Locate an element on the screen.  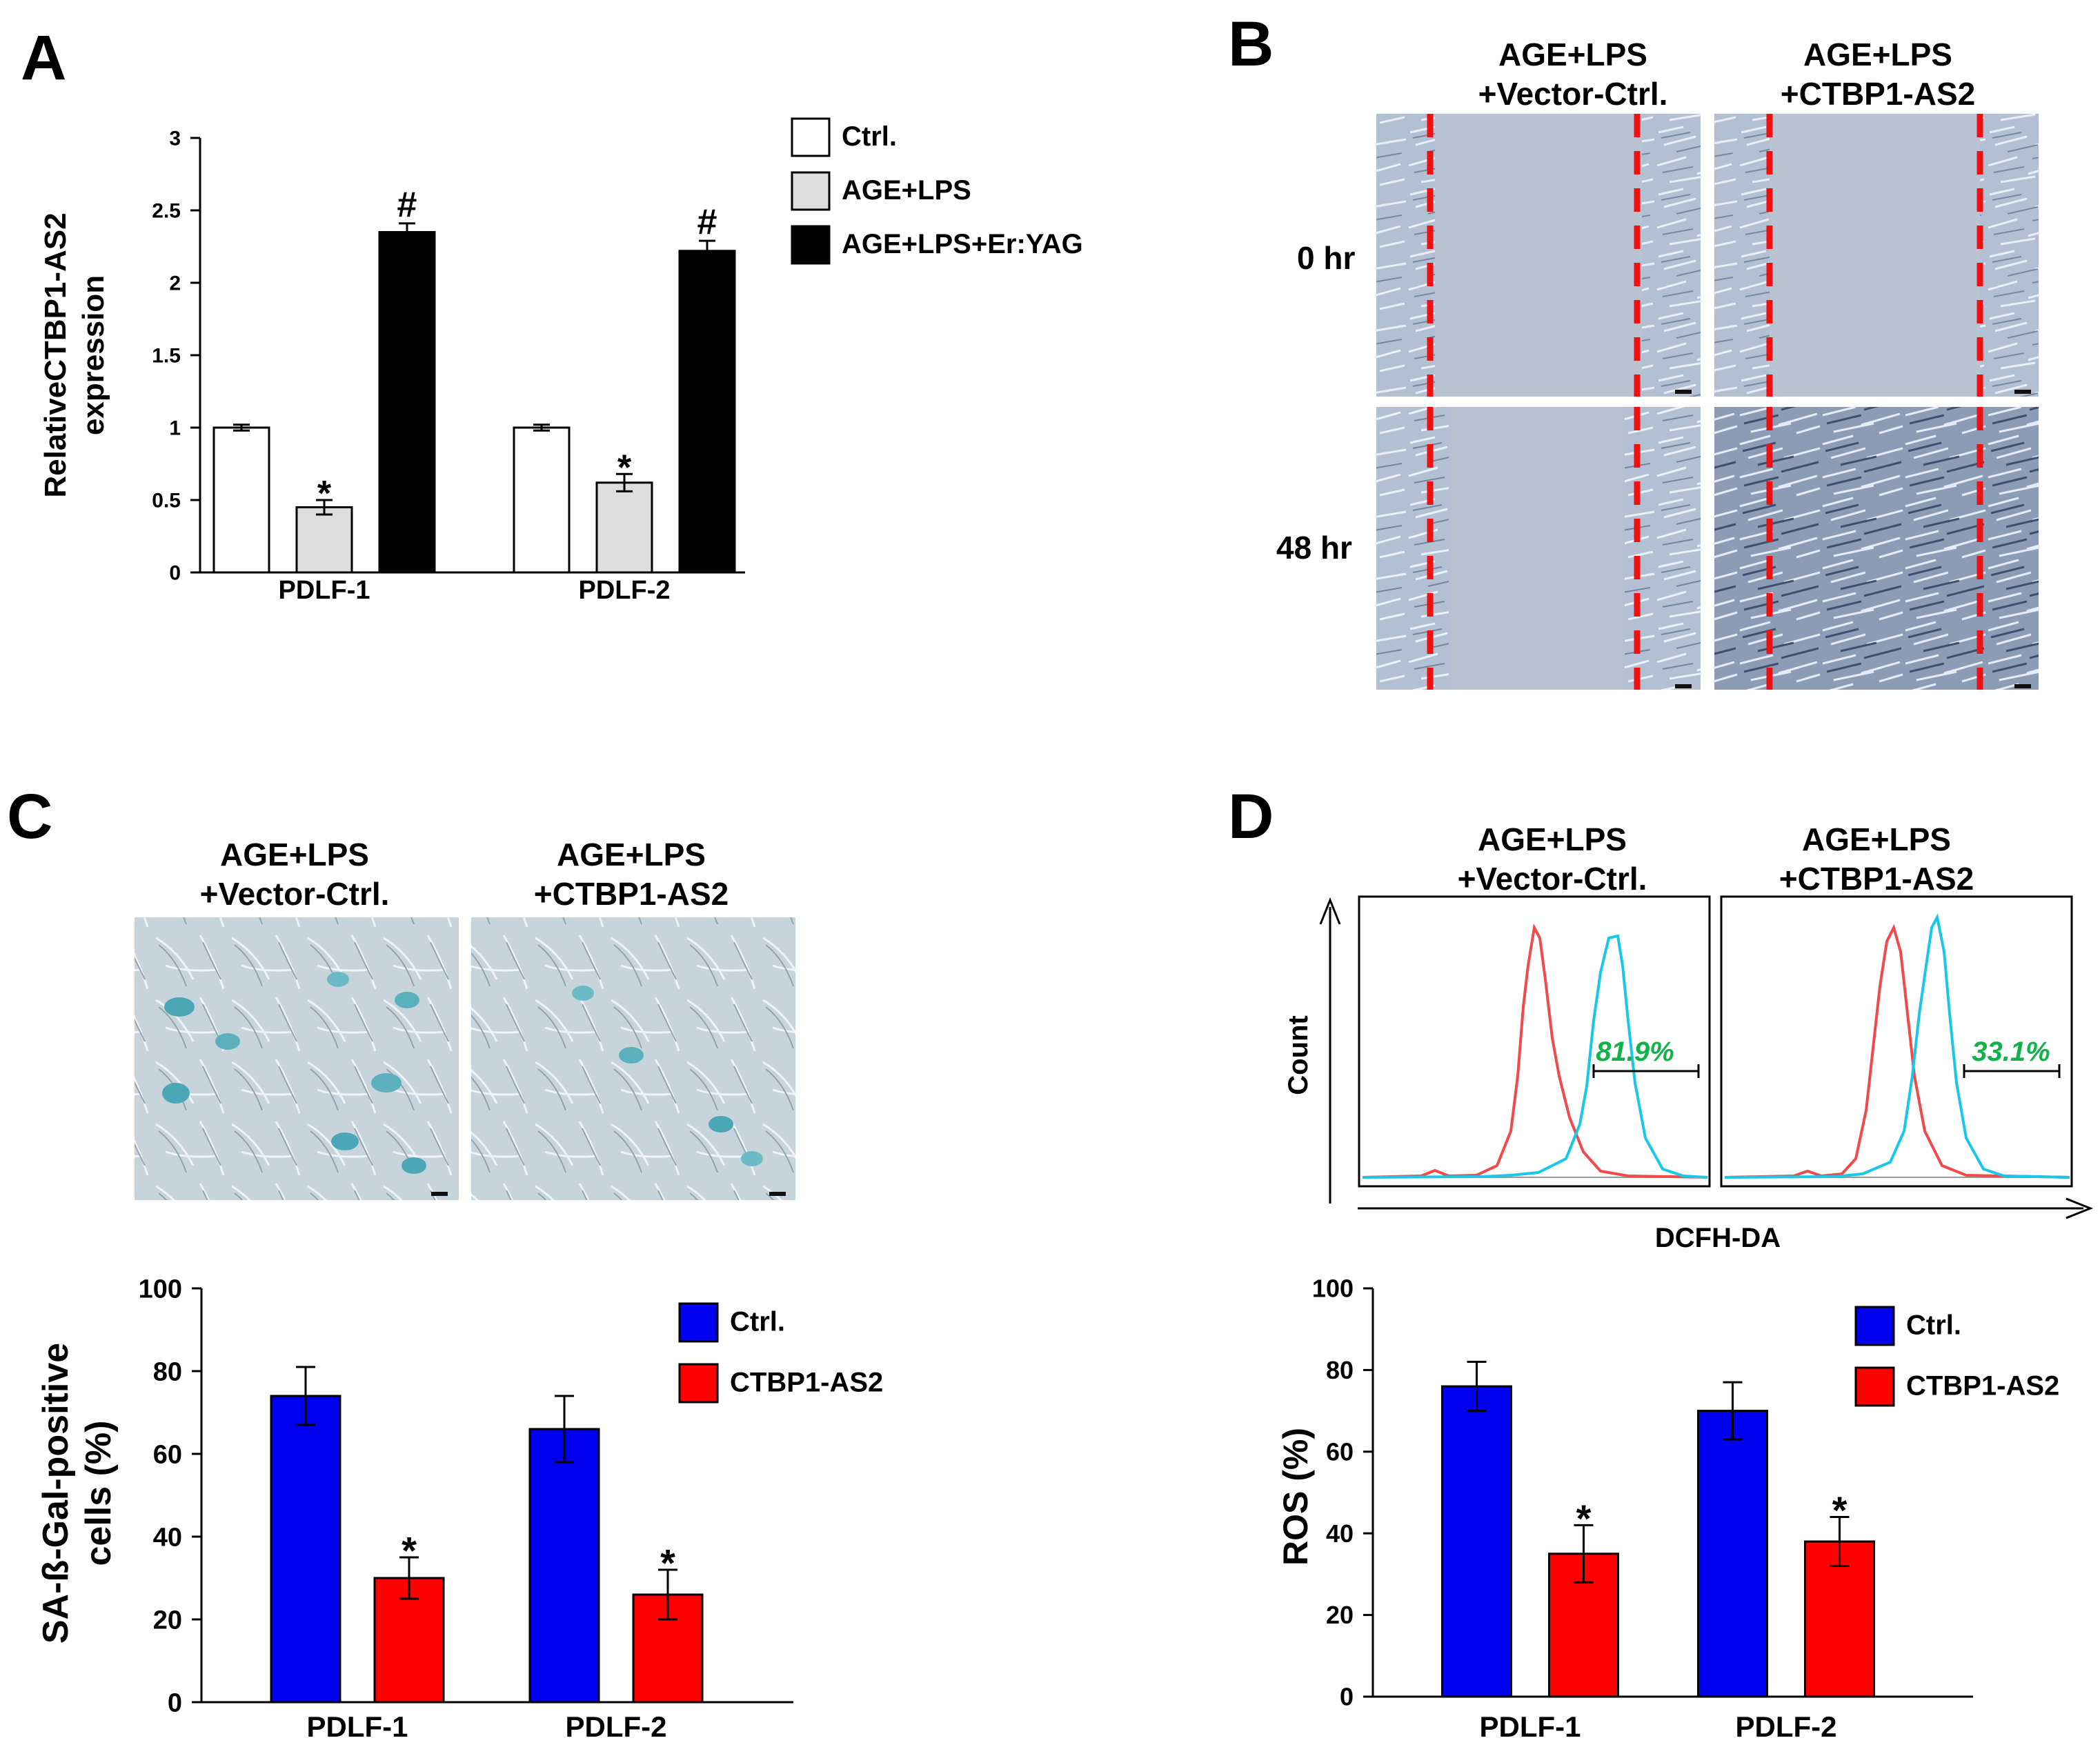
legend-label: AGE+LPS is located at coordinates (906, 190).